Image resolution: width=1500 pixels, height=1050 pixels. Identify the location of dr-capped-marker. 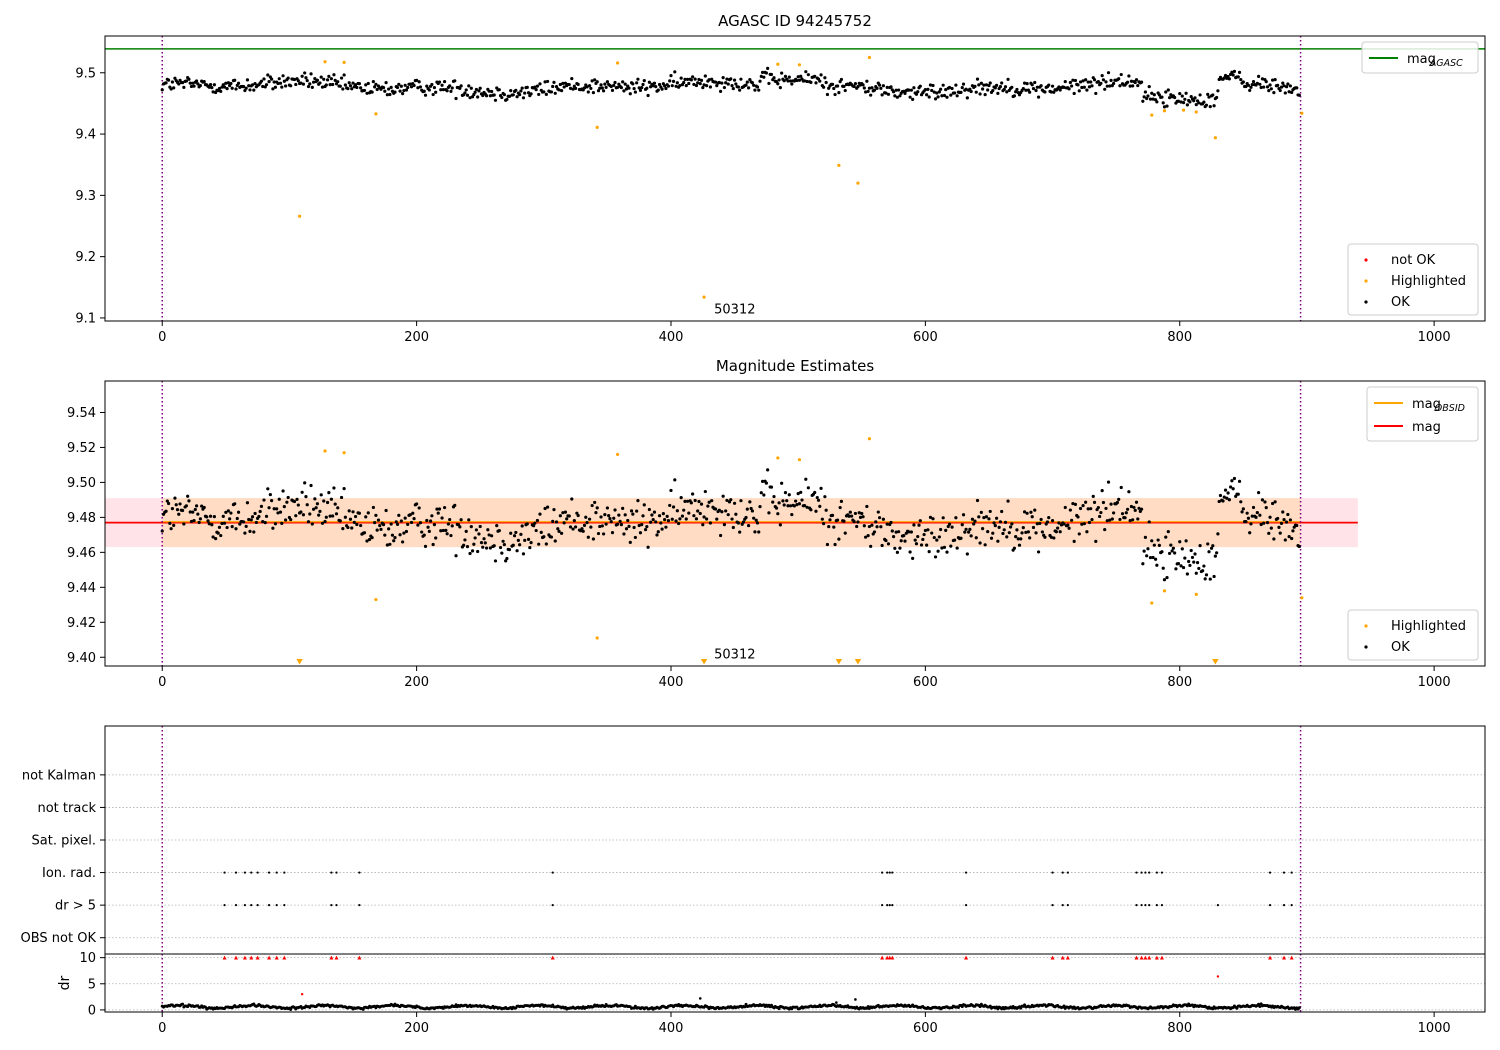
(336, 957).